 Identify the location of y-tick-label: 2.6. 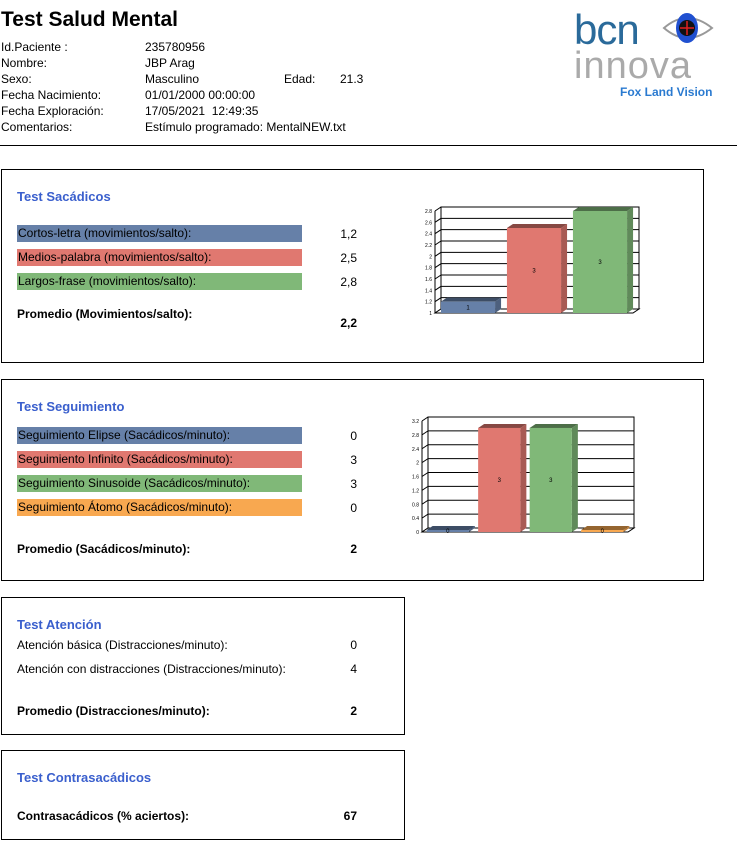
(428, 223).